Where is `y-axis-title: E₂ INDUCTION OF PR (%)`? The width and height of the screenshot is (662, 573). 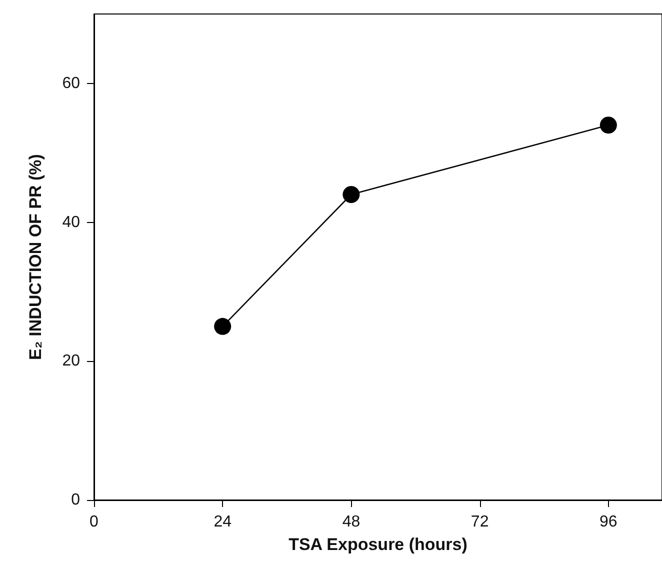 y-axis-title: E₂ INDUCTION OF PR (%) is located at coordinates (35, 257).